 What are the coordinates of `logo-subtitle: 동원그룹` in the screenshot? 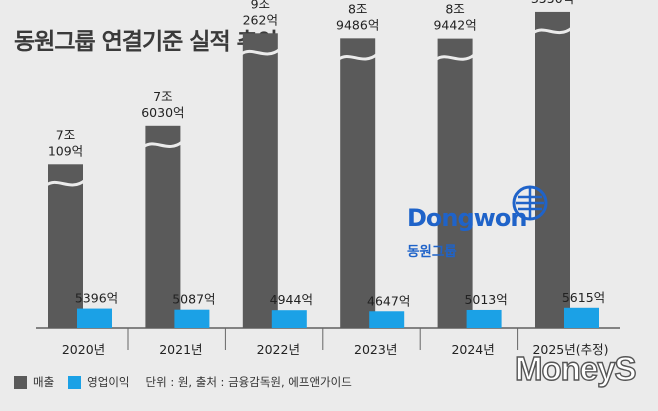 It's located at (432, 252).